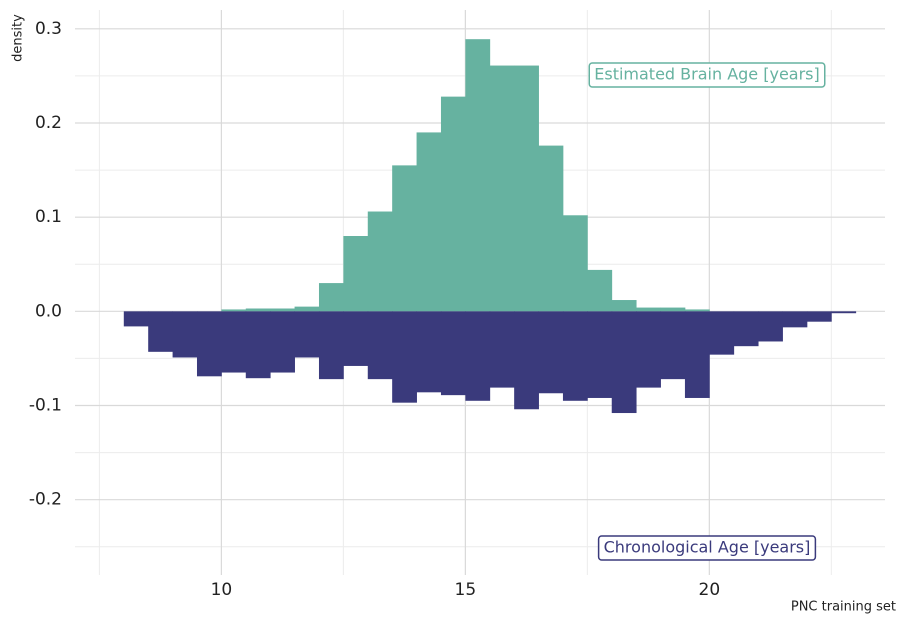 This screenshot has width=899, height=621. Describe the element at coordinates (45, 406) in the screenshot. I see `y-tick-label: -0.1` at that location.